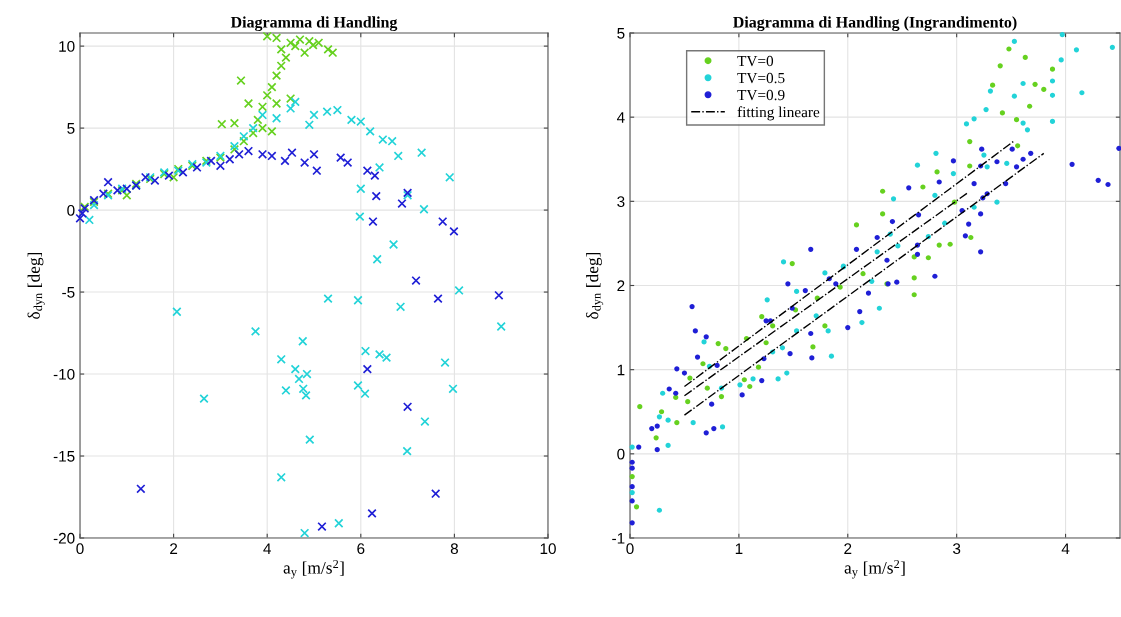 Image resolution: width=1121 pixels, height=617 pixels. What do you see at coordinates (454, 549) in the screenshot?
I see `x-tick-label: 8` at bounding box center [454, 549].